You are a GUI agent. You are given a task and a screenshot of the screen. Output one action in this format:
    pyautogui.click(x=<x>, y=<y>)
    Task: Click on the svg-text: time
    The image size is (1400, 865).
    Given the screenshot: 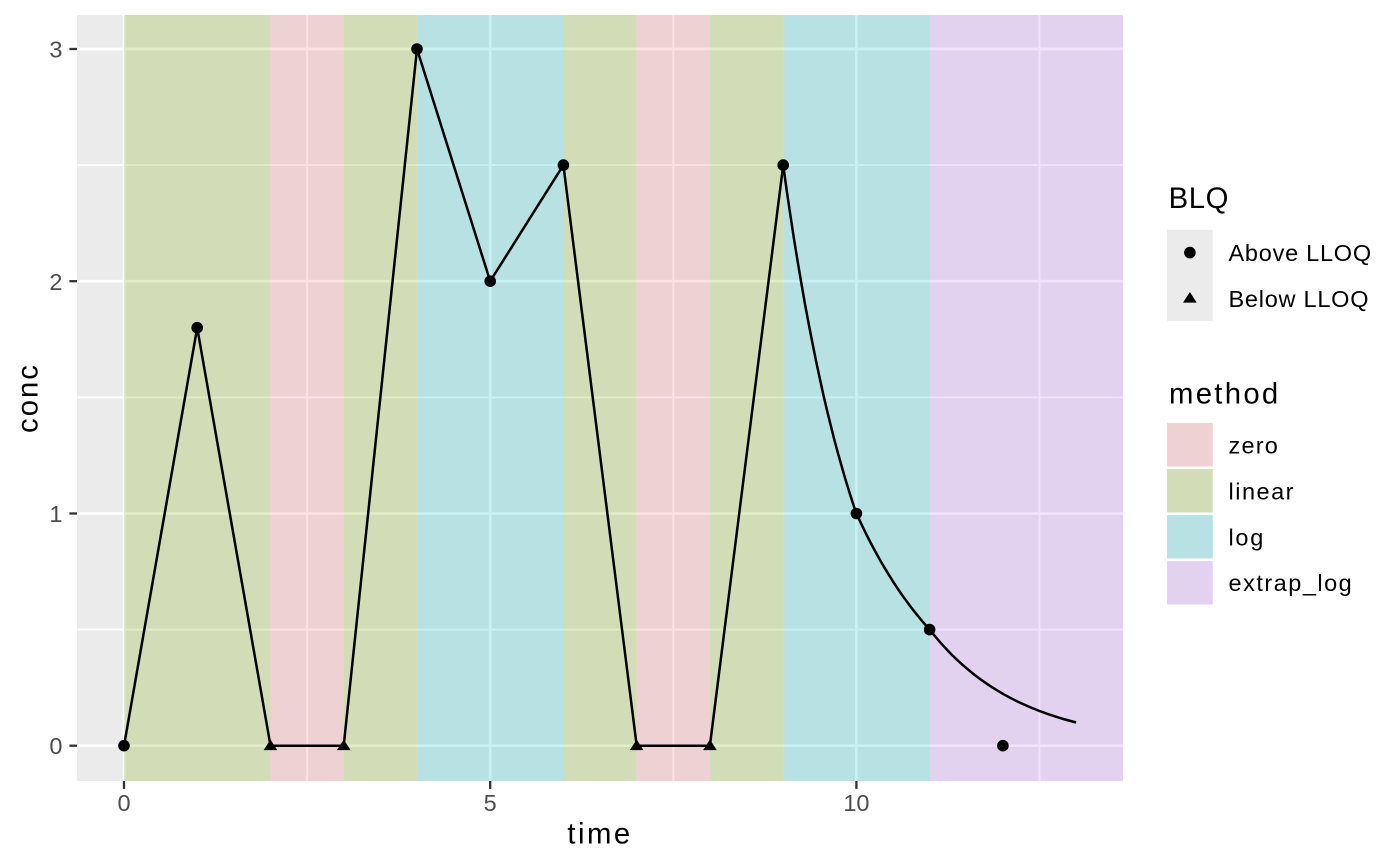 What is the action you would take?
    pyautogui.click(x=599, y=834)
    